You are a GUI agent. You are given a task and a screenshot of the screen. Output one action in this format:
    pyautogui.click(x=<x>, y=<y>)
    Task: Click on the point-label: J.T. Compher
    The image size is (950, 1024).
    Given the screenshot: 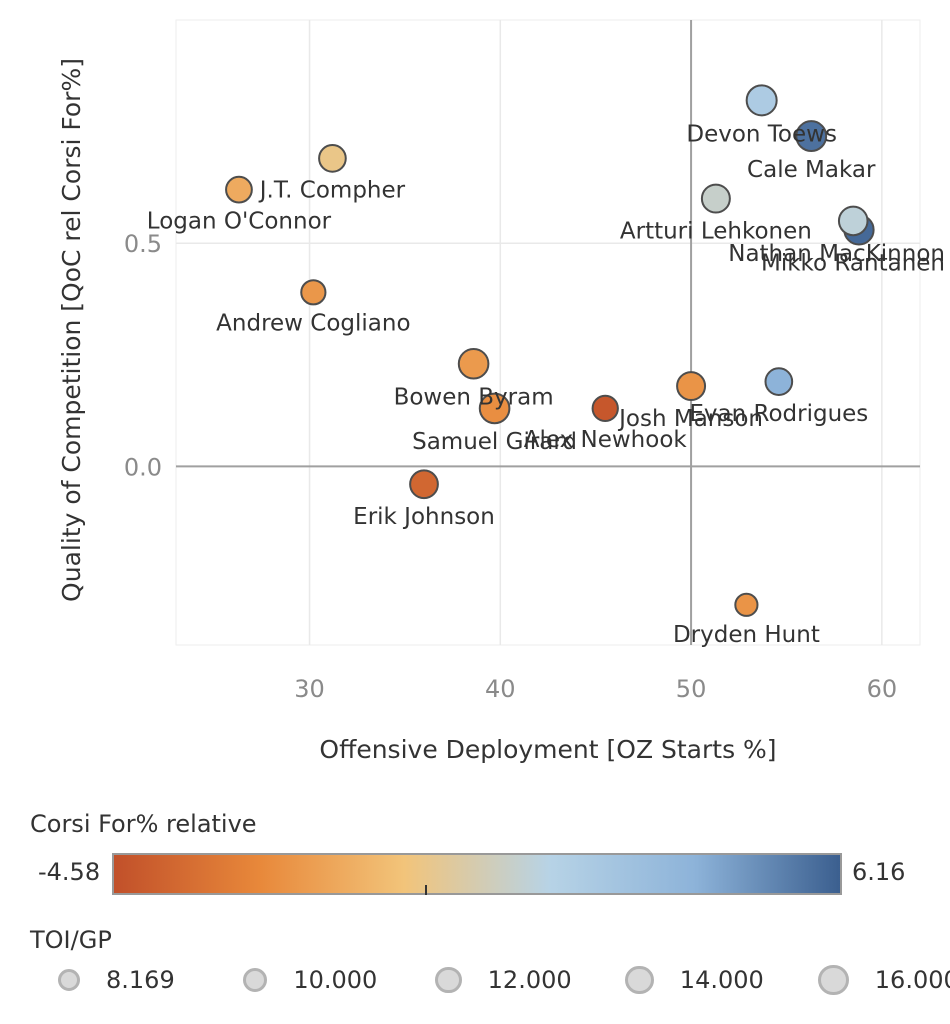 What is the action you would take?
    pyautogui.click(x=332, y=191)
    